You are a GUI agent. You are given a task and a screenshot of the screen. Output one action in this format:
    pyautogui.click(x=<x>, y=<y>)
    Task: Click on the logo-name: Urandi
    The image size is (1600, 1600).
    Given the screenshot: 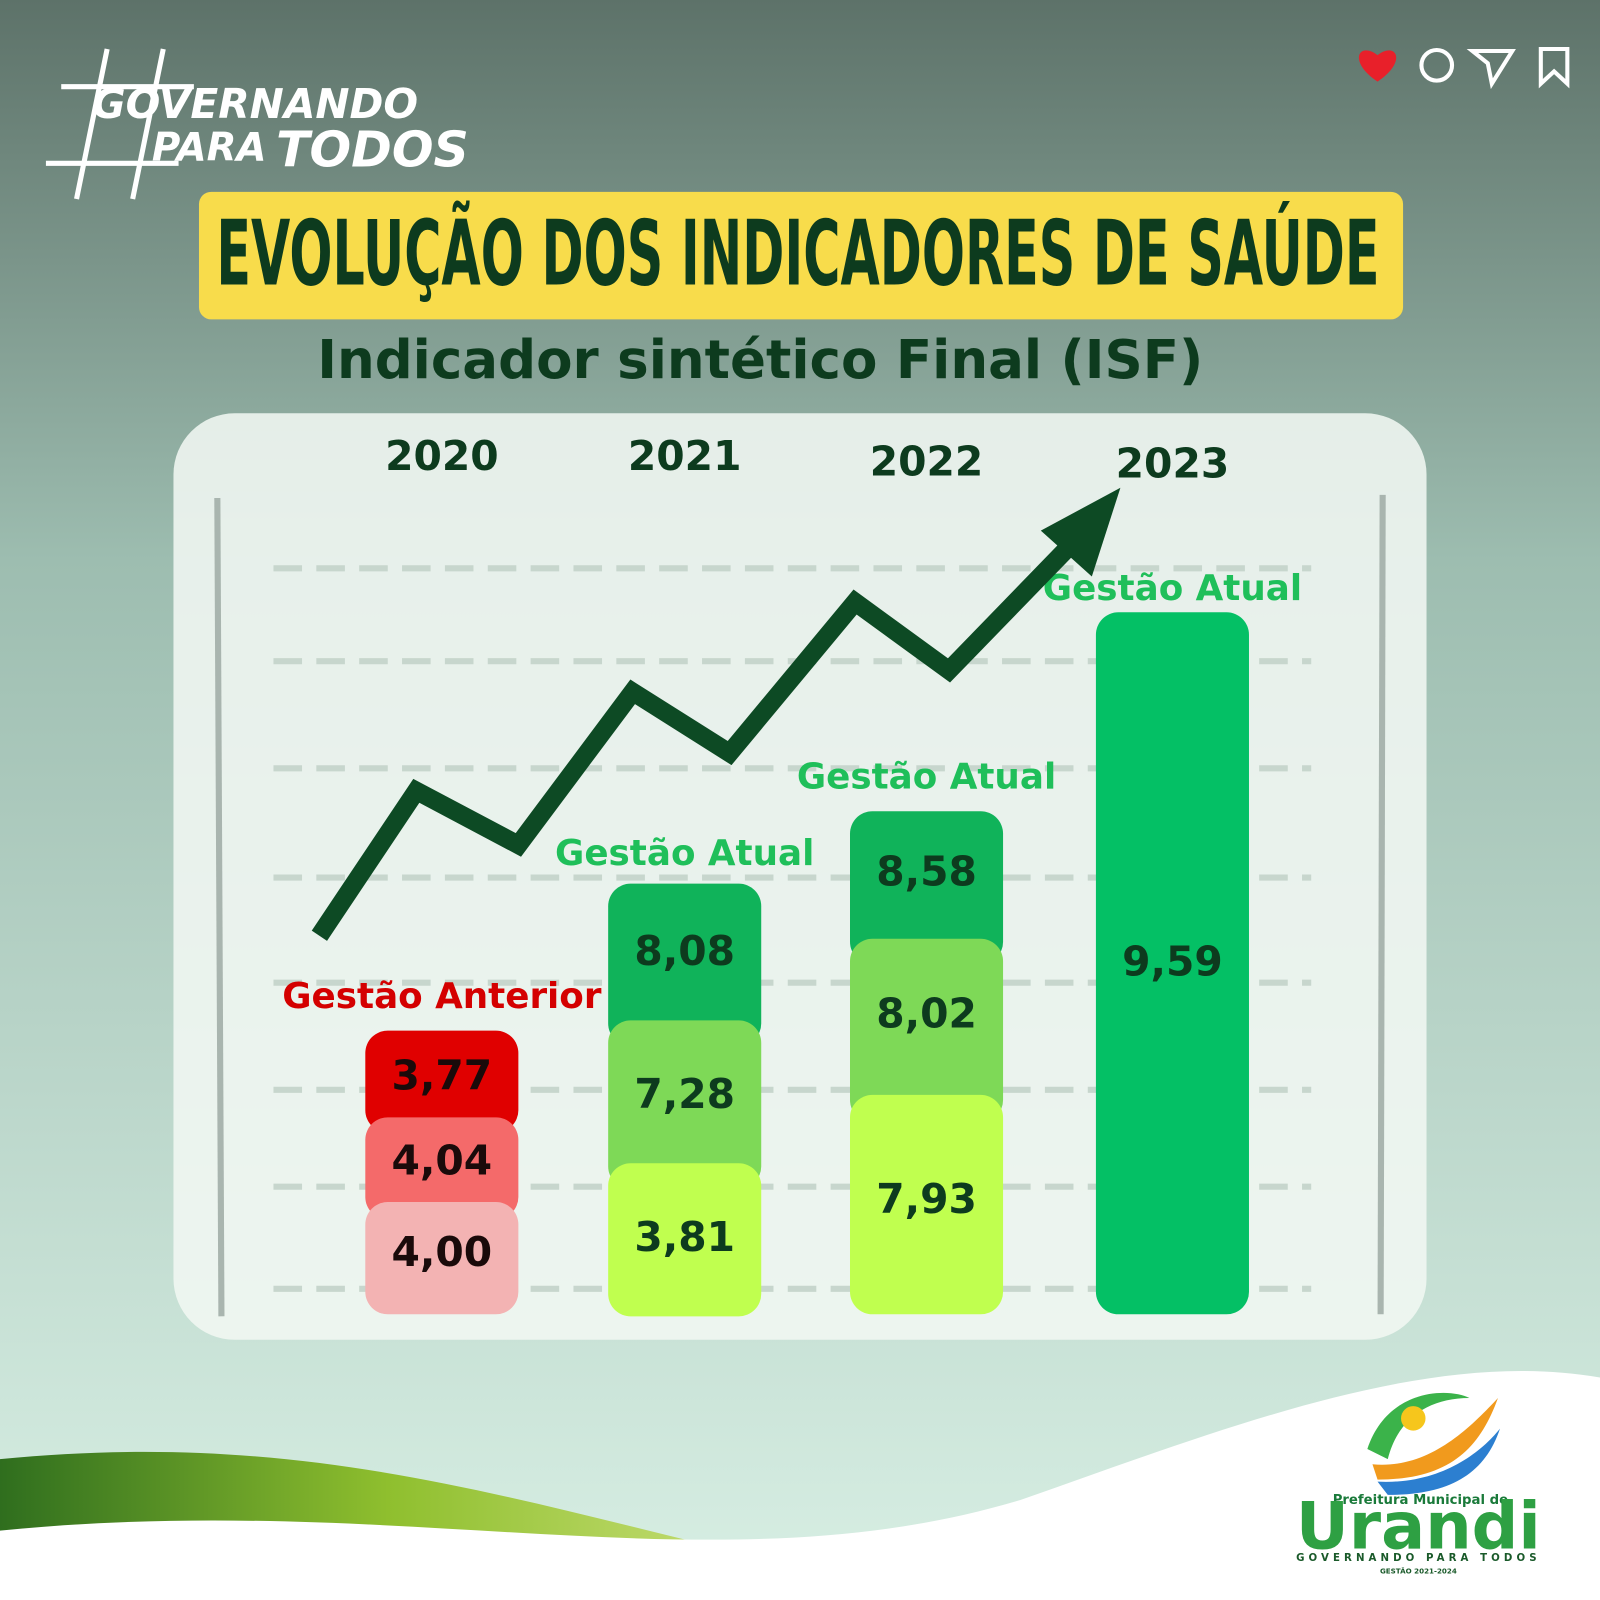 What is the action you would take?
    pyautogui.click(x=1418, y=1527)
    